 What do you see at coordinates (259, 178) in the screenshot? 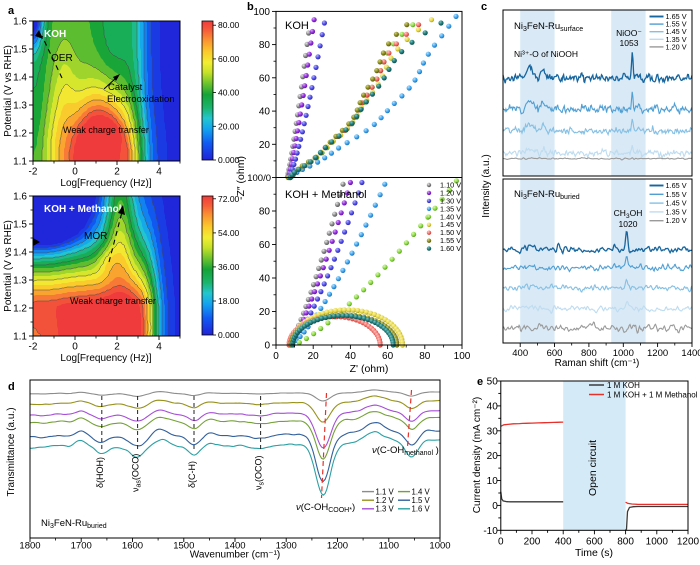
I see `svg-text: 100/0` at bounding box center [259, 178].